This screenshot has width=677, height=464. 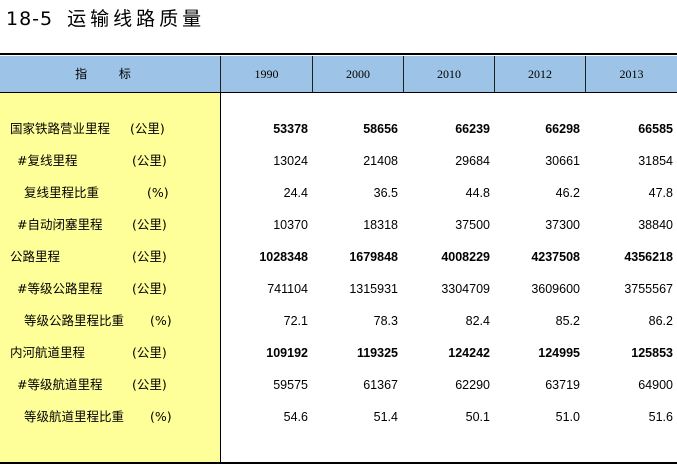 I want to click on value-cell: 86.2, so click(x=660, y=321).